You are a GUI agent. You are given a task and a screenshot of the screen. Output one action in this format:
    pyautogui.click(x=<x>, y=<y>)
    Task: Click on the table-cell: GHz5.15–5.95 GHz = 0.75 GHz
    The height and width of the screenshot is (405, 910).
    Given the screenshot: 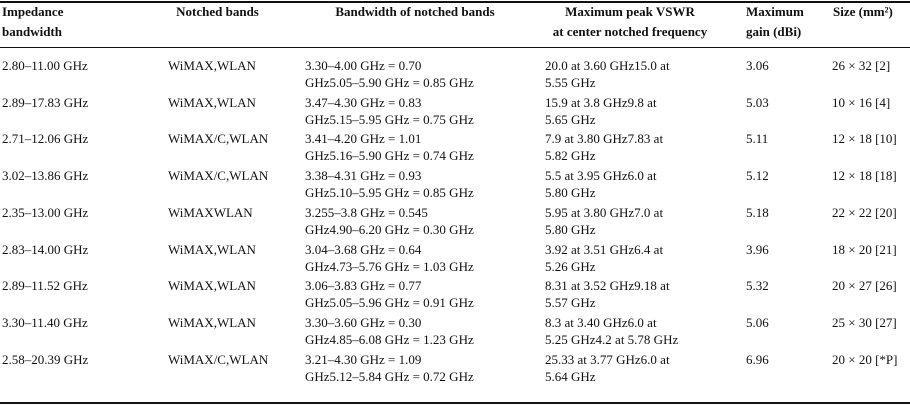 What is the action you would take?
    pyautogui.click(x=389, y=119)
    